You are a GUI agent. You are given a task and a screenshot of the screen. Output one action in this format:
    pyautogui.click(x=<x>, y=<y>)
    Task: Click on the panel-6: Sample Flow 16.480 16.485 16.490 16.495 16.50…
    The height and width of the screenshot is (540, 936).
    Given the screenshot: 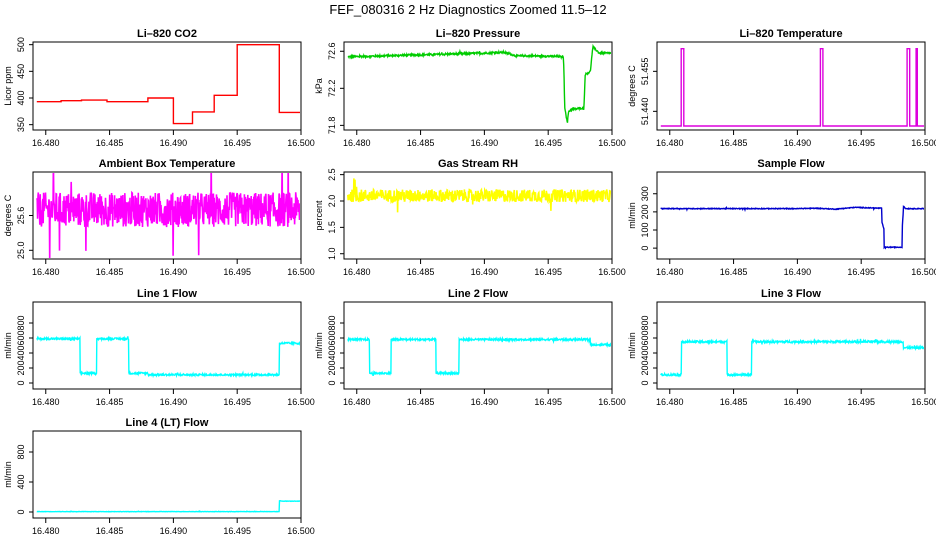 What is the action you would take?
    pyautogui.click(x=781, y=217)
    